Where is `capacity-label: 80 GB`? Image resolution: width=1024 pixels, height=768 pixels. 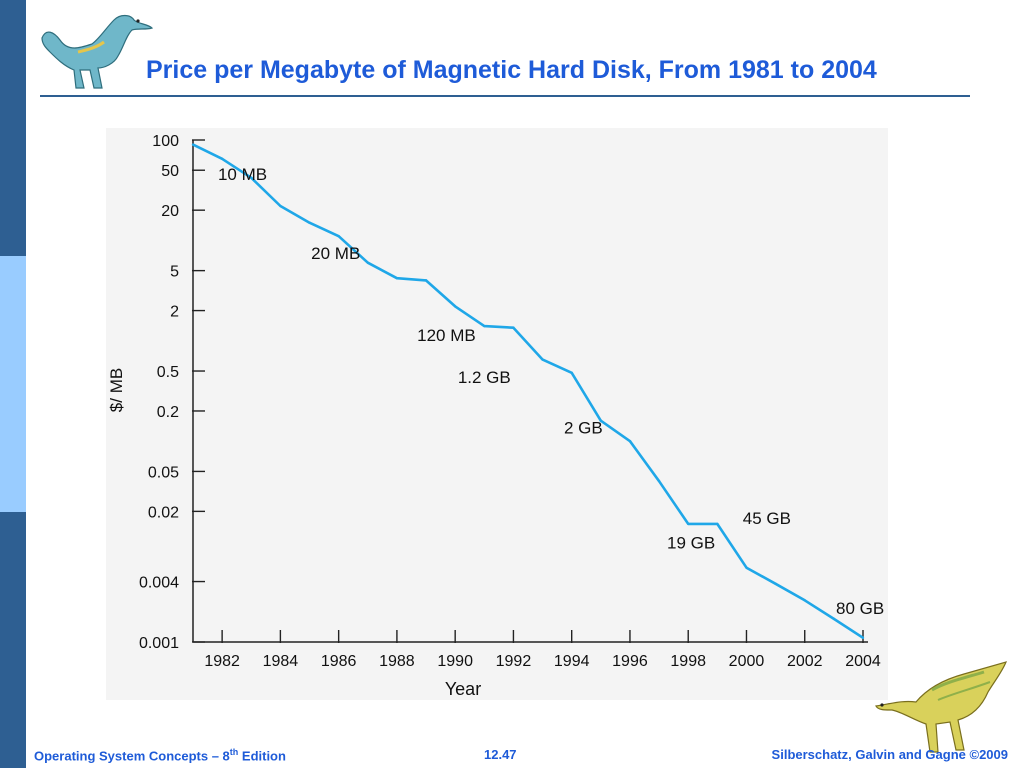 capacity-label: 80 GB is located at coordinates (860, 608).